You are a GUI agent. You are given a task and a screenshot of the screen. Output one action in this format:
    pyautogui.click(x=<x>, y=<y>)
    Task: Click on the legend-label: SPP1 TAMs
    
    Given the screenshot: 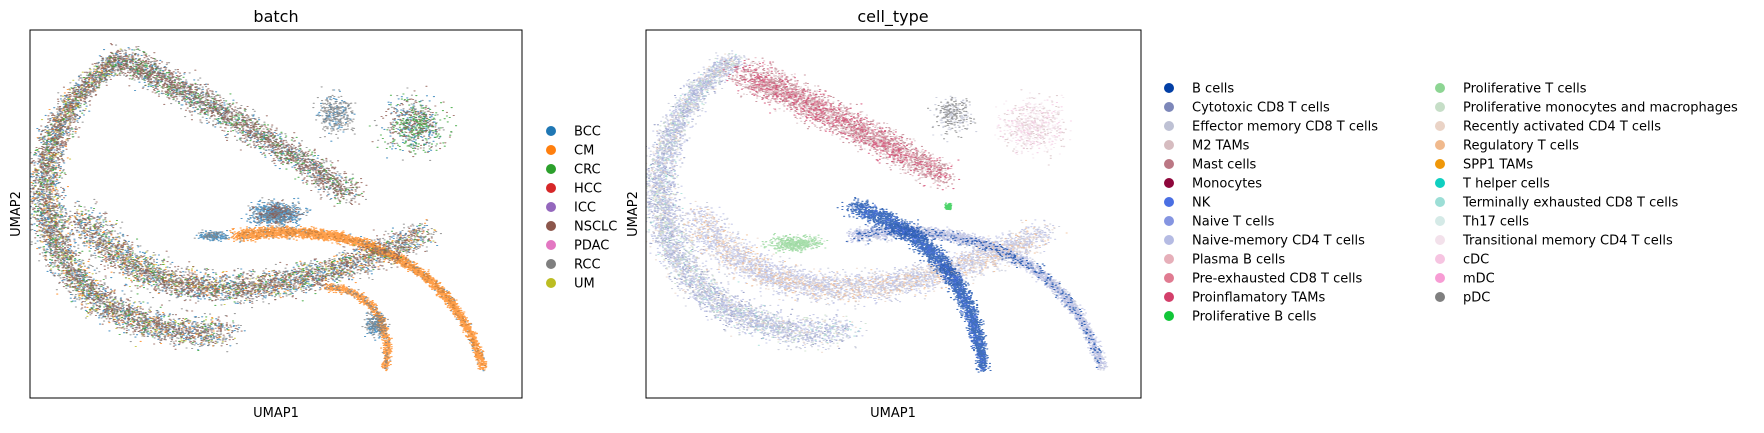 What is the action you would take?
    pyautogui.click(x=1498, y=165)
    